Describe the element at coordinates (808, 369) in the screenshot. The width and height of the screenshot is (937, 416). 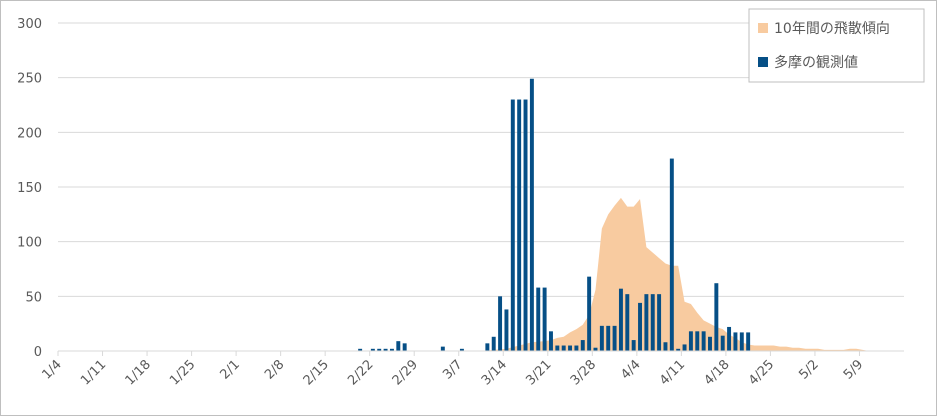
I see `x-tick-label-5-2: 5/2` at that location.